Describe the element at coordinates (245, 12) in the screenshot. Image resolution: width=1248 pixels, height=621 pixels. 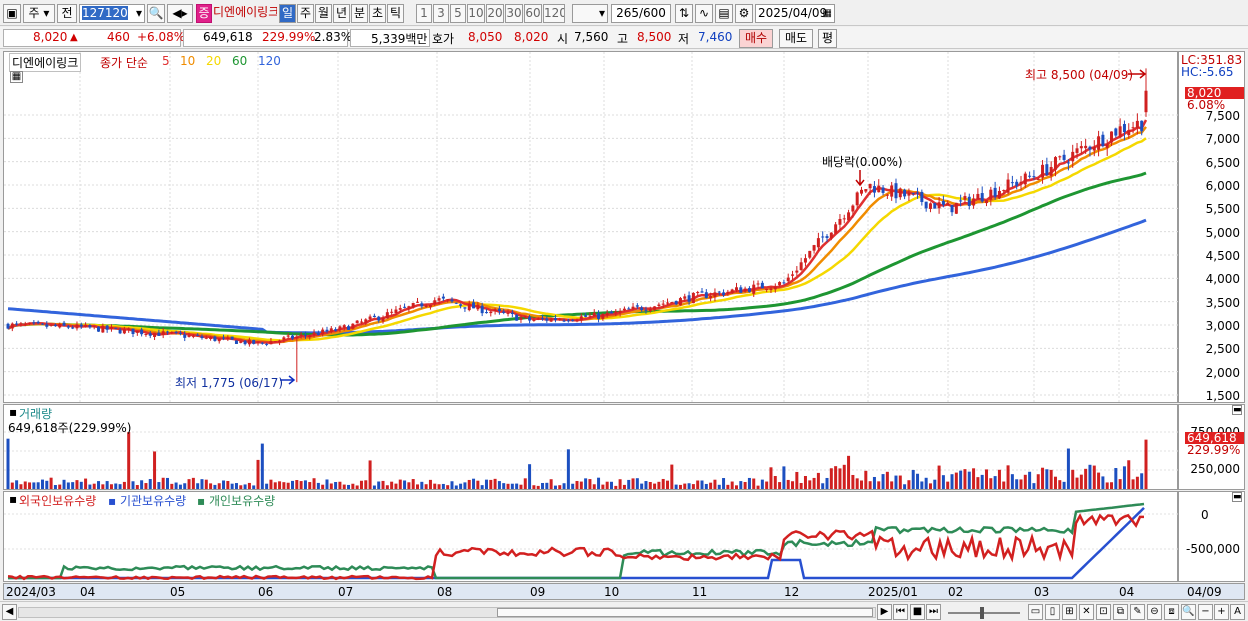
I see `stock-name: 디엔에이링크` at that location.